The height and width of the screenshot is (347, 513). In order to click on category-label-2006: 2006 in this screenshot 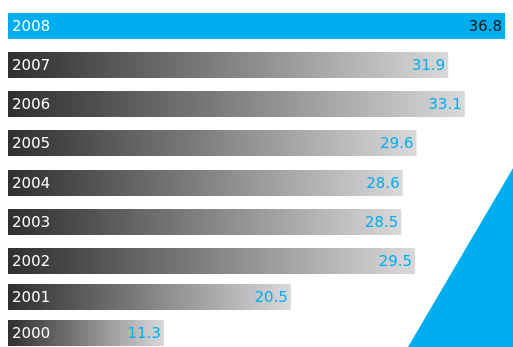, I will do `click(31, 104)`.